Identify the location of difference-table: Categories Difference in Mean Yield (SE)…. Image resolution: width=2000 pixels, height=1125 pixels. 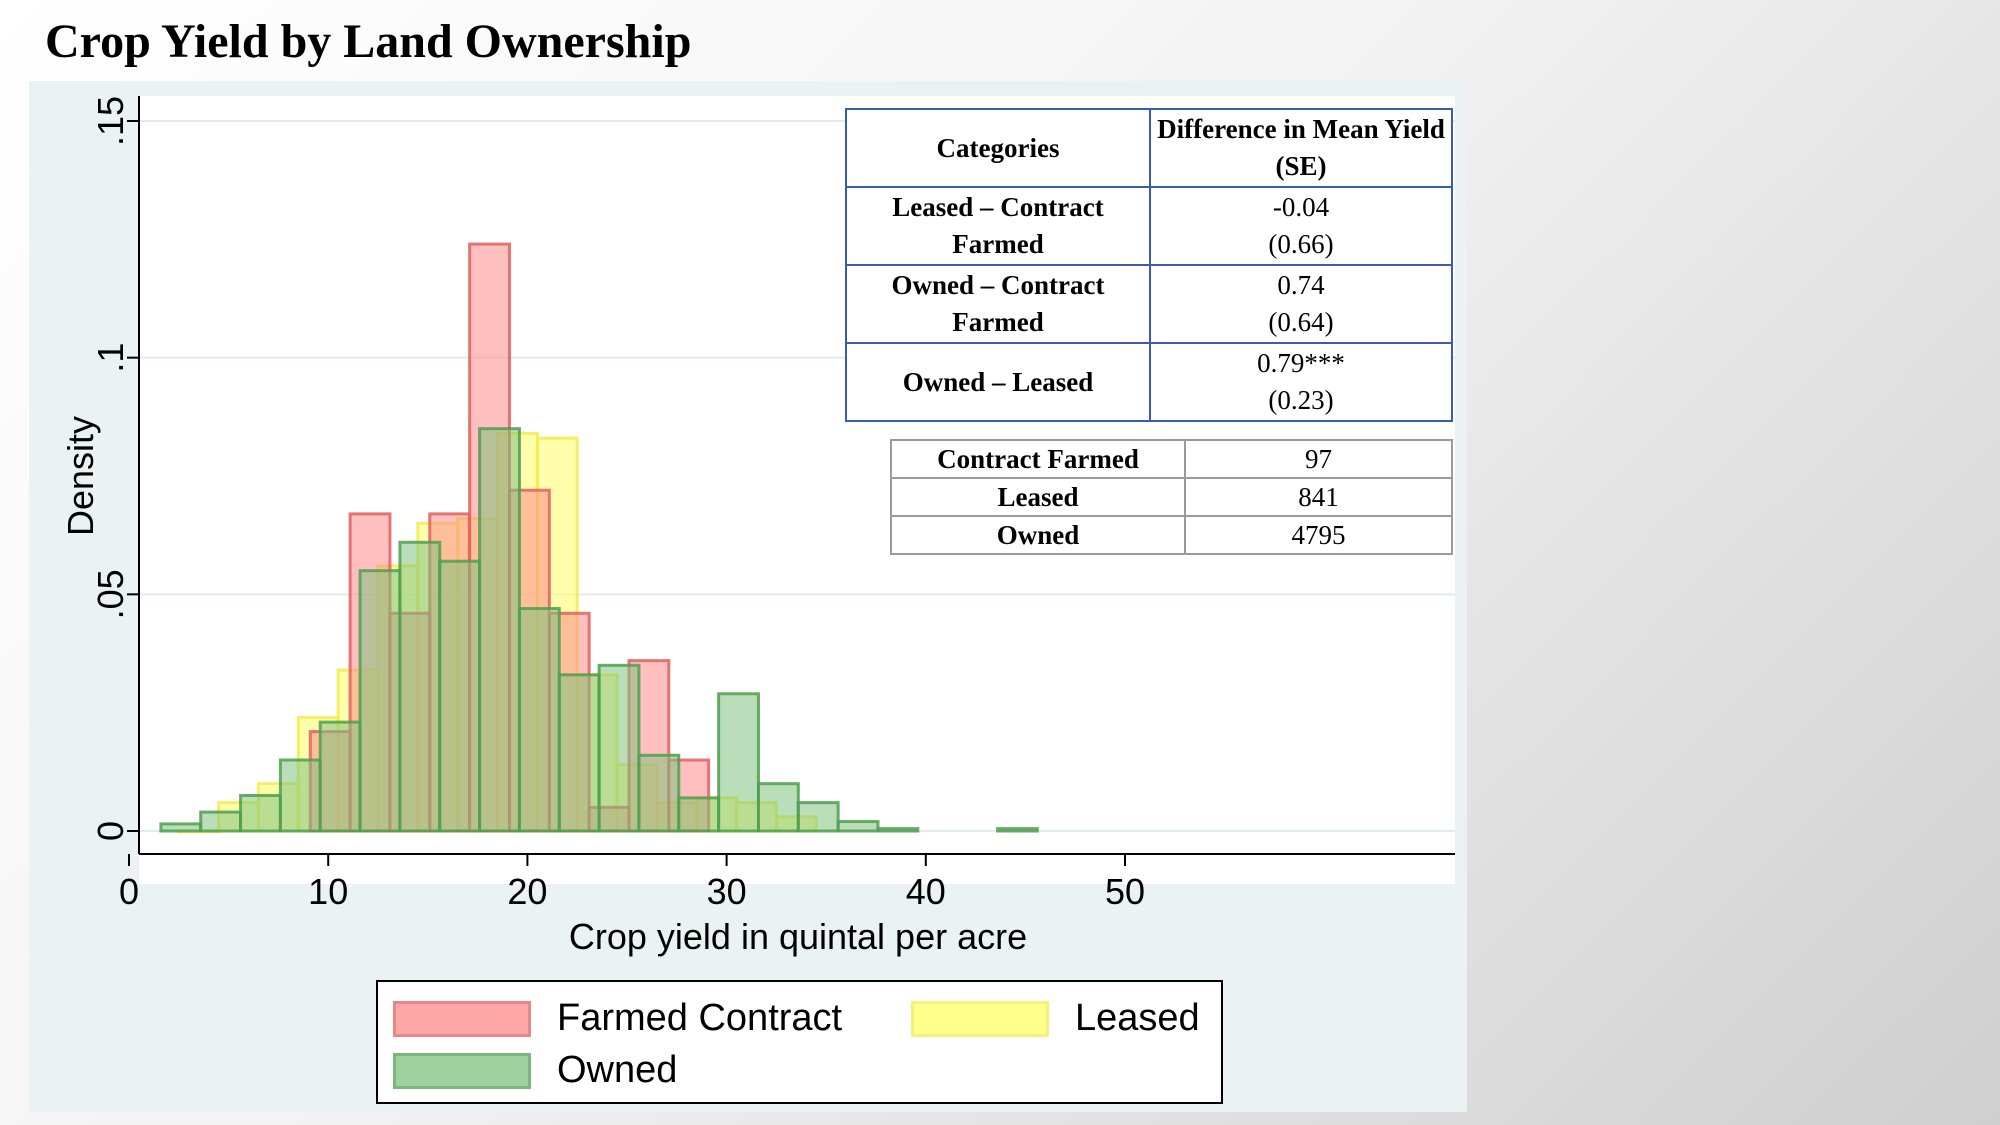
(1149, 265).